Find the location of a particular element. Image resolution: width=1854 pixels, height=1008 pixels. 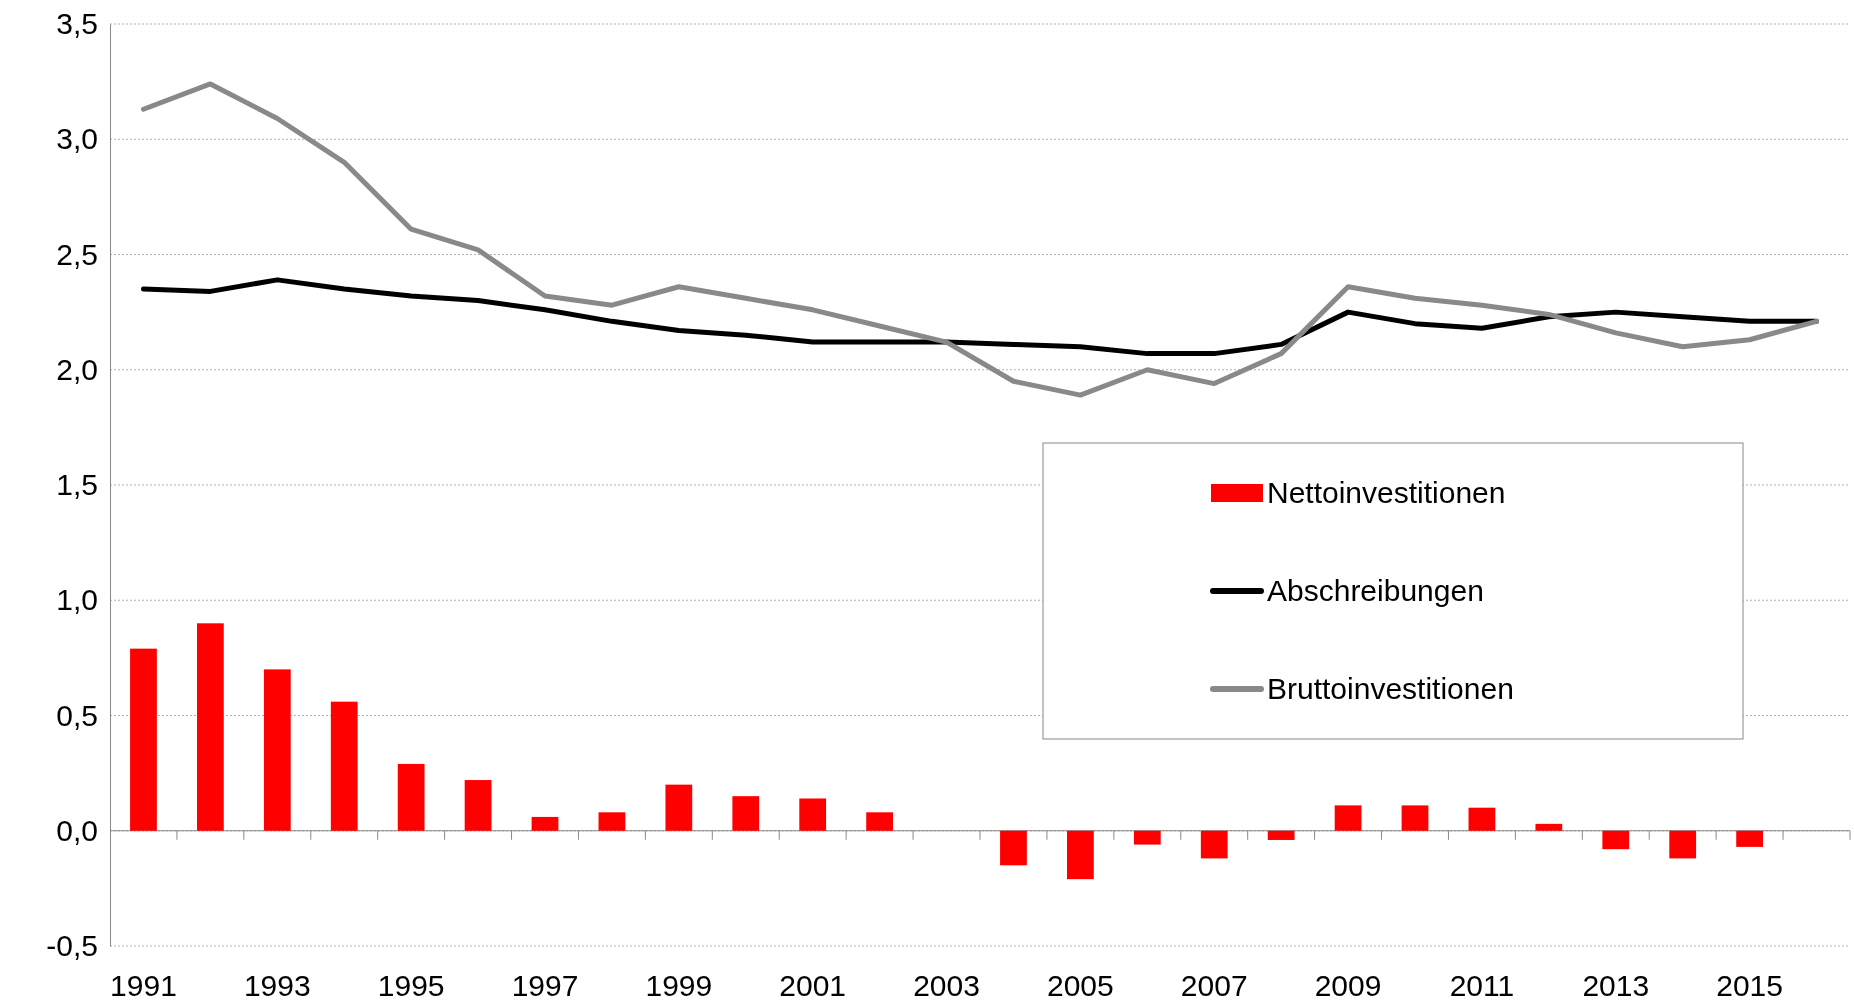

x-tick-label: 1997 is located at coordinates (545, 985).